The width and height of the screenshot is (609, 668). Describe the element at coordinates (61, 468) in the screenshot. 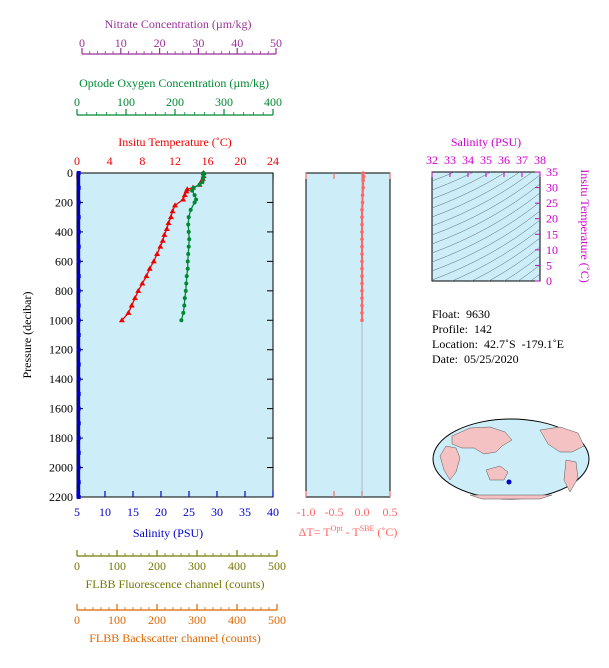

I see `pressure-tick-label: 2000` at that location.